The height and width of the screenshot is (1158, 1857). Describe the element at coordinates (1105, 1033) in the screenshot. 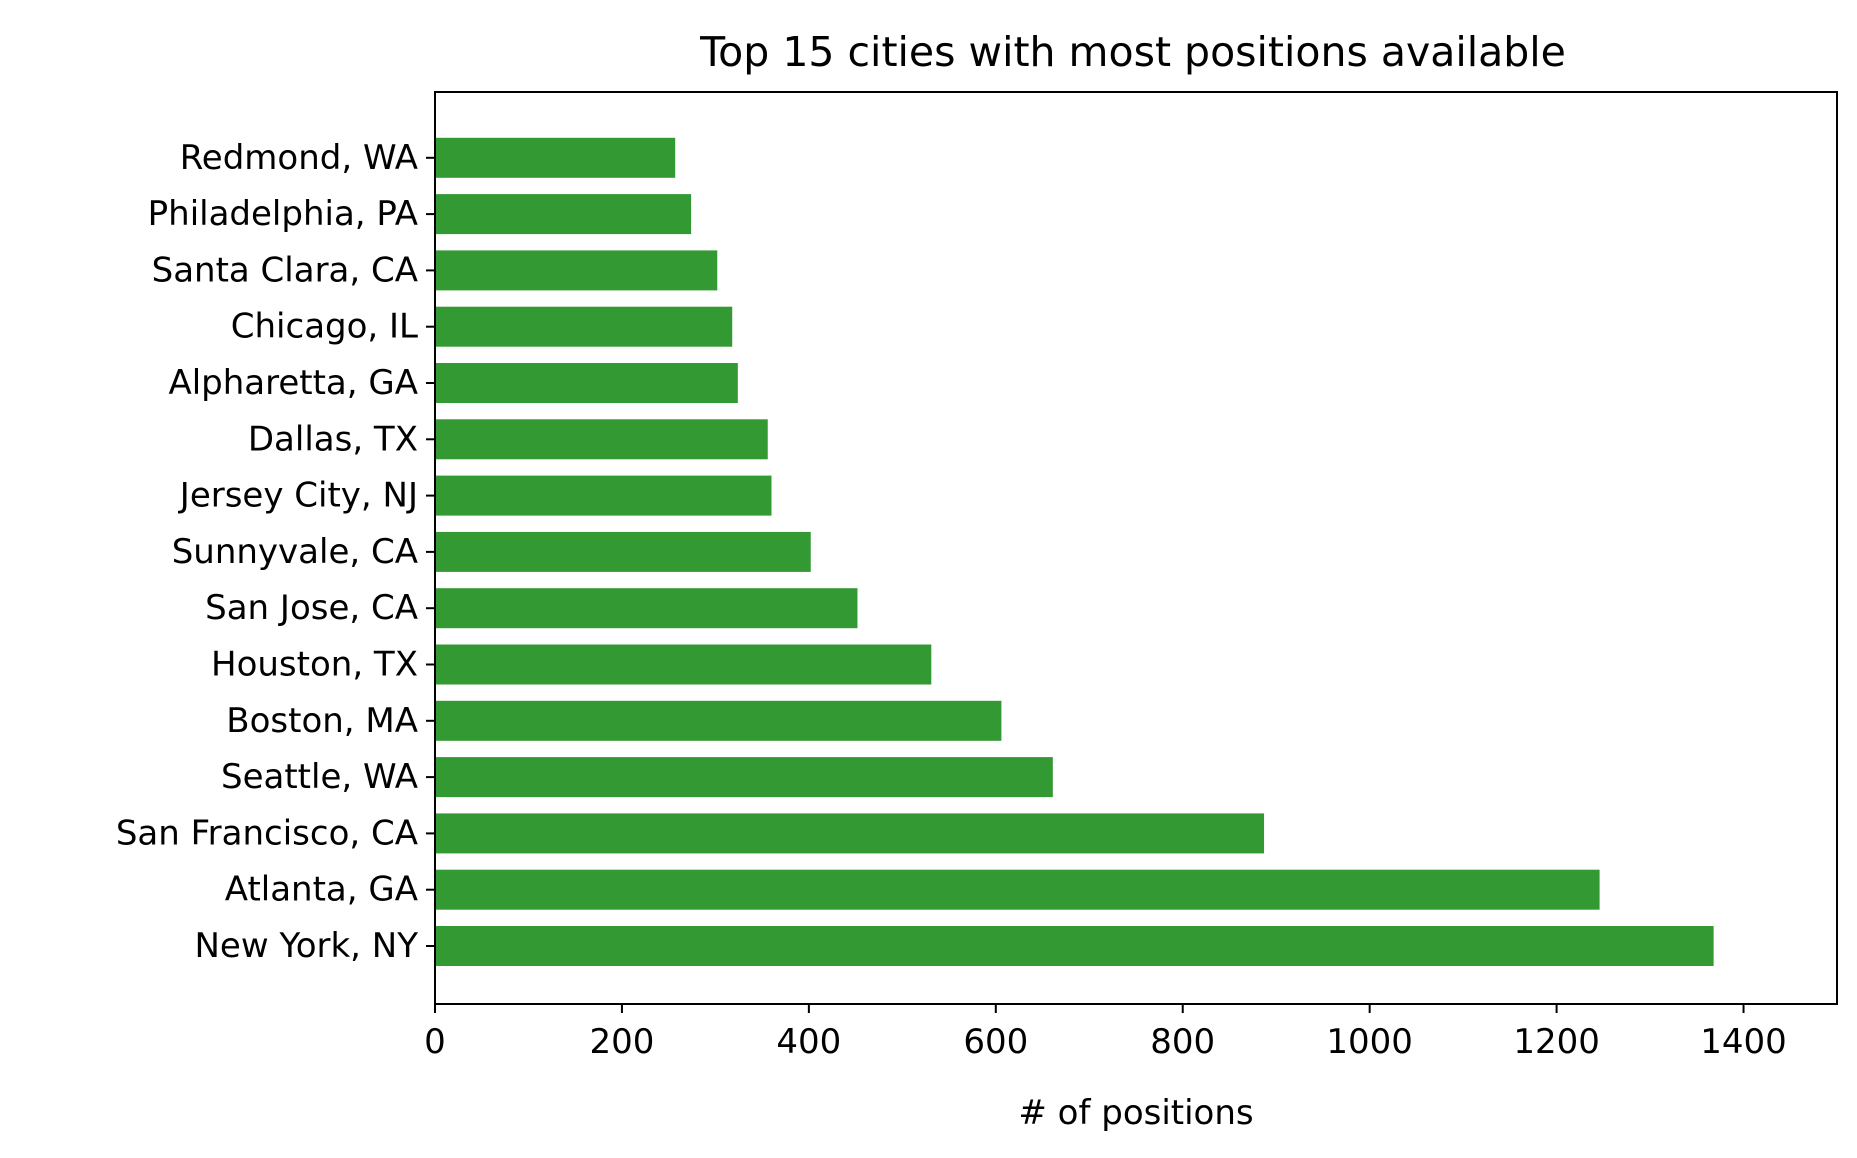

I see `x-axis: 0 200 400 600 800 1000 1200 1400` at that location.